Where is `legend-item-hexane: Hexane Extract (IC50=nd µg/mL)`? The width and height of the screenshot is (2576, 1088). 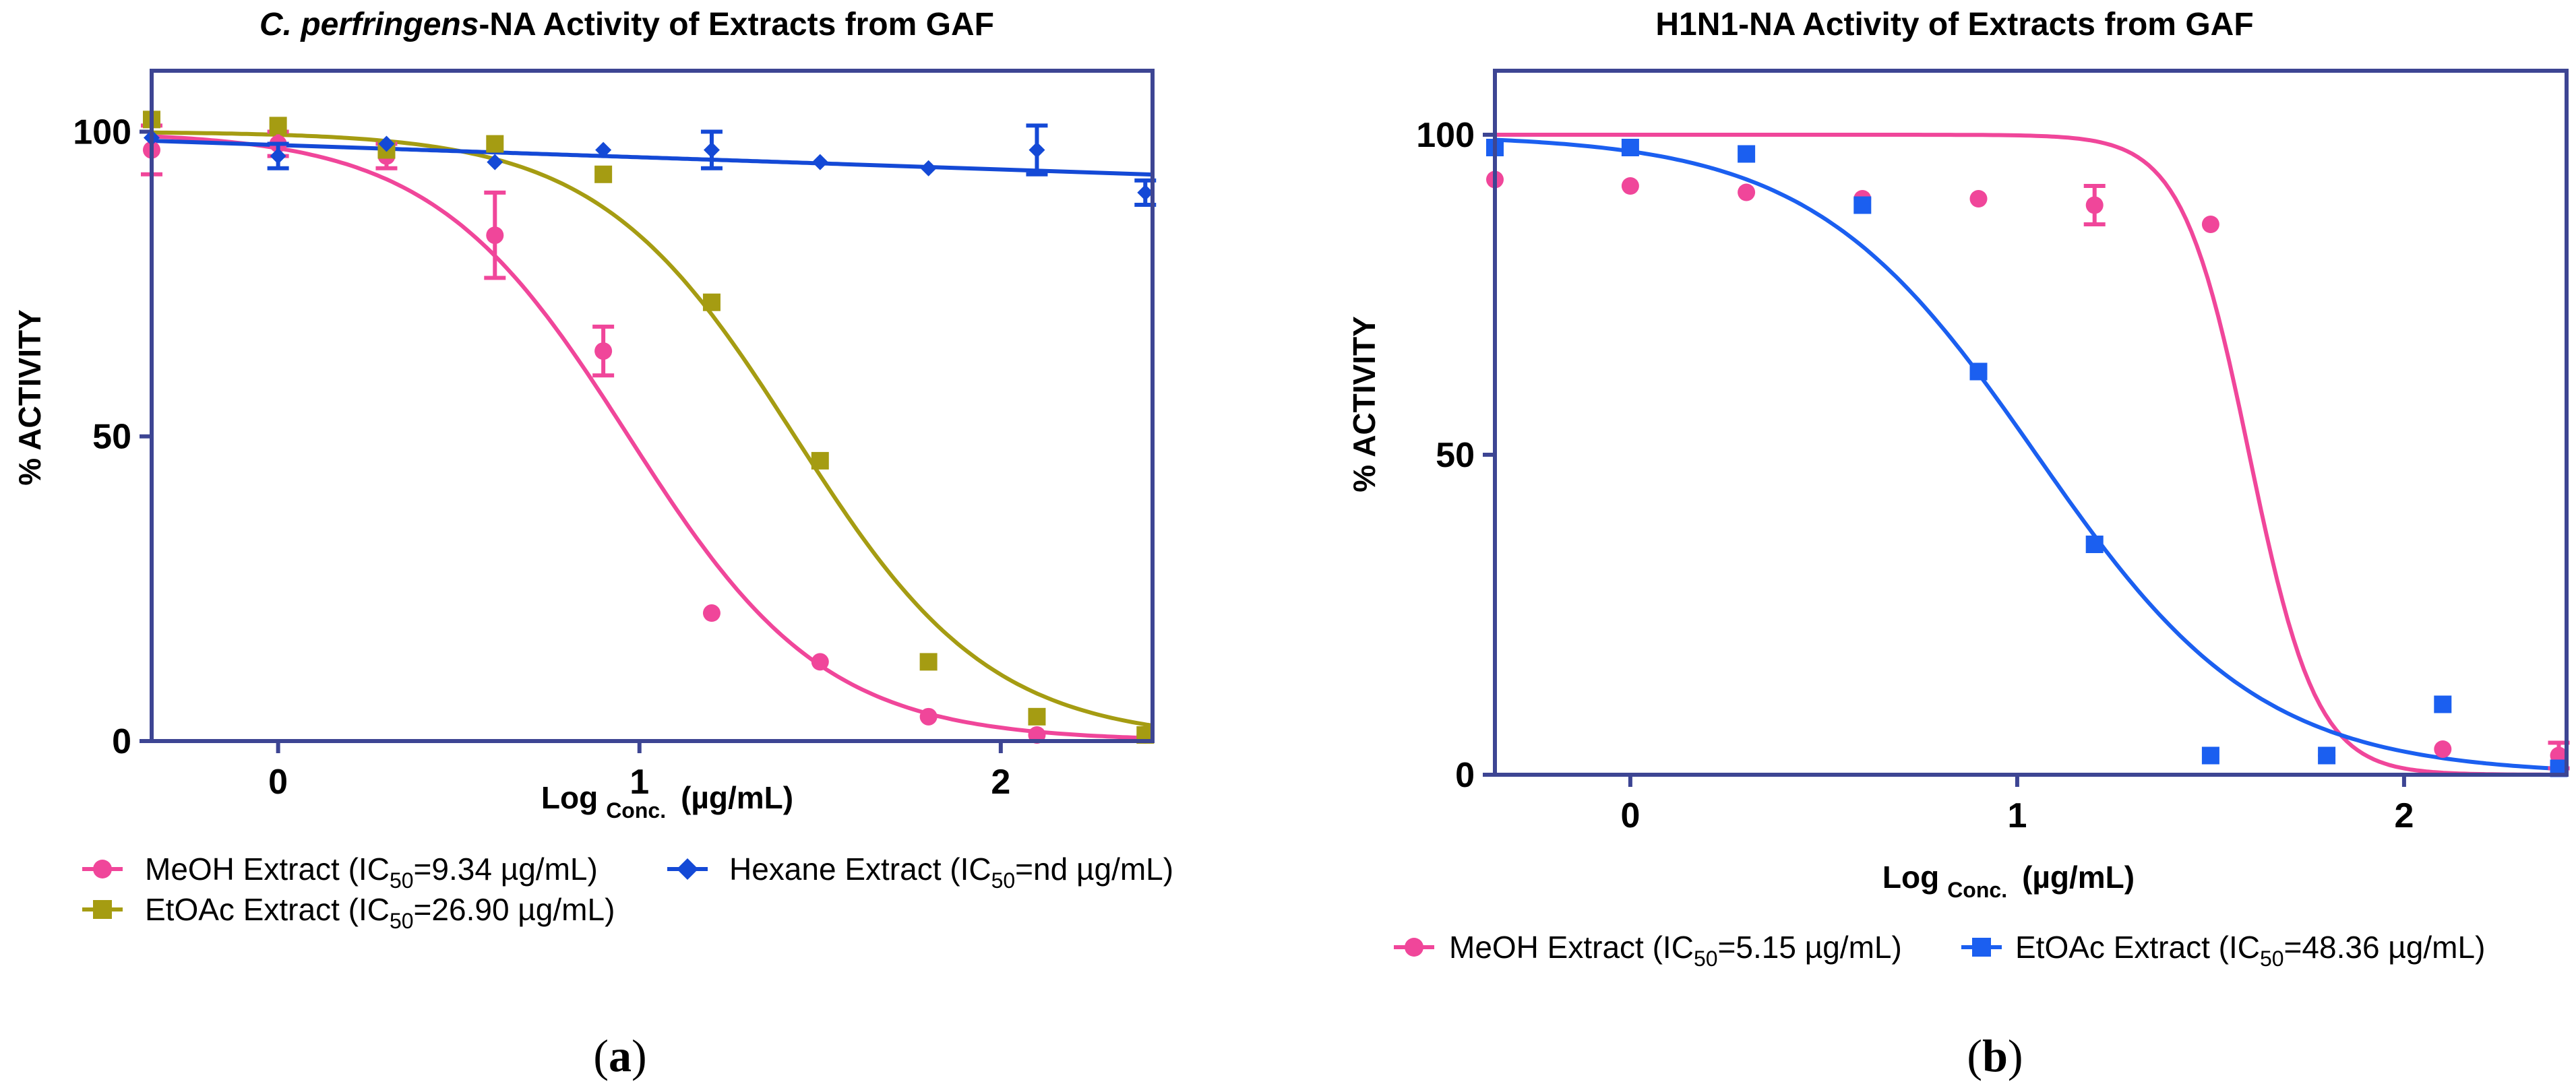 legend-item-hexane: Hexane Extract (IC50=nd µg/mL) is located at coordinates (920, 872).